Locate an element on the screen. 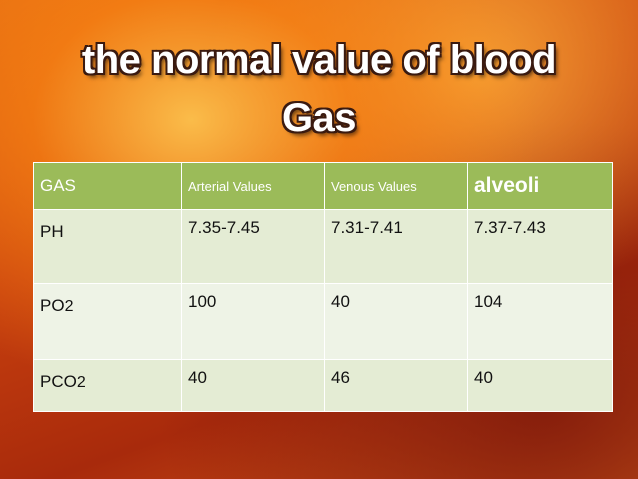  label-main: PO is located at coordinates (52, 305).